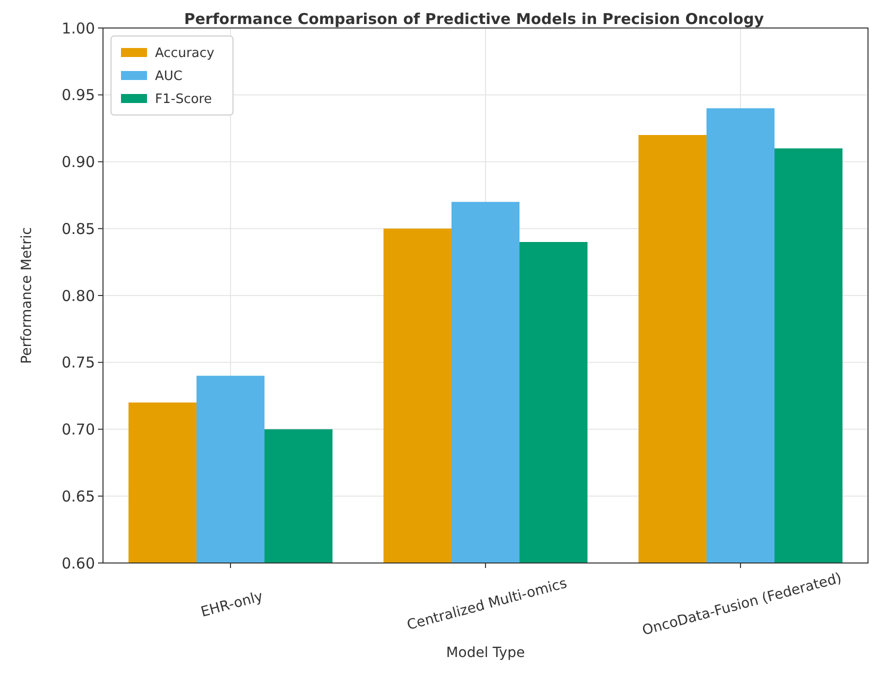 This screenshot has width=888, height=675. I want to click on legend-label: Accuracy, so click(185, 53).